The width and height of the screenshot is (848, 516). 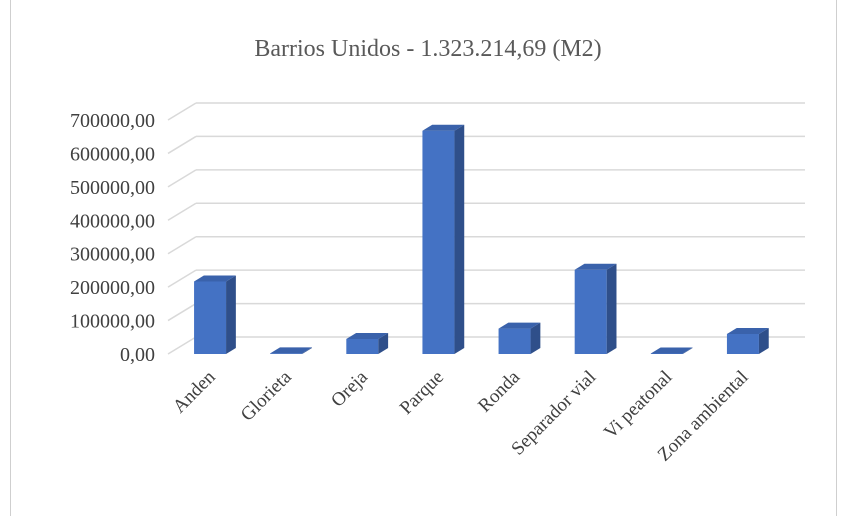 What do you see at coordinates (112, 288) in the screenshot?
I see `y-tick-label: 200000,00` at bounding box center [112, 288].